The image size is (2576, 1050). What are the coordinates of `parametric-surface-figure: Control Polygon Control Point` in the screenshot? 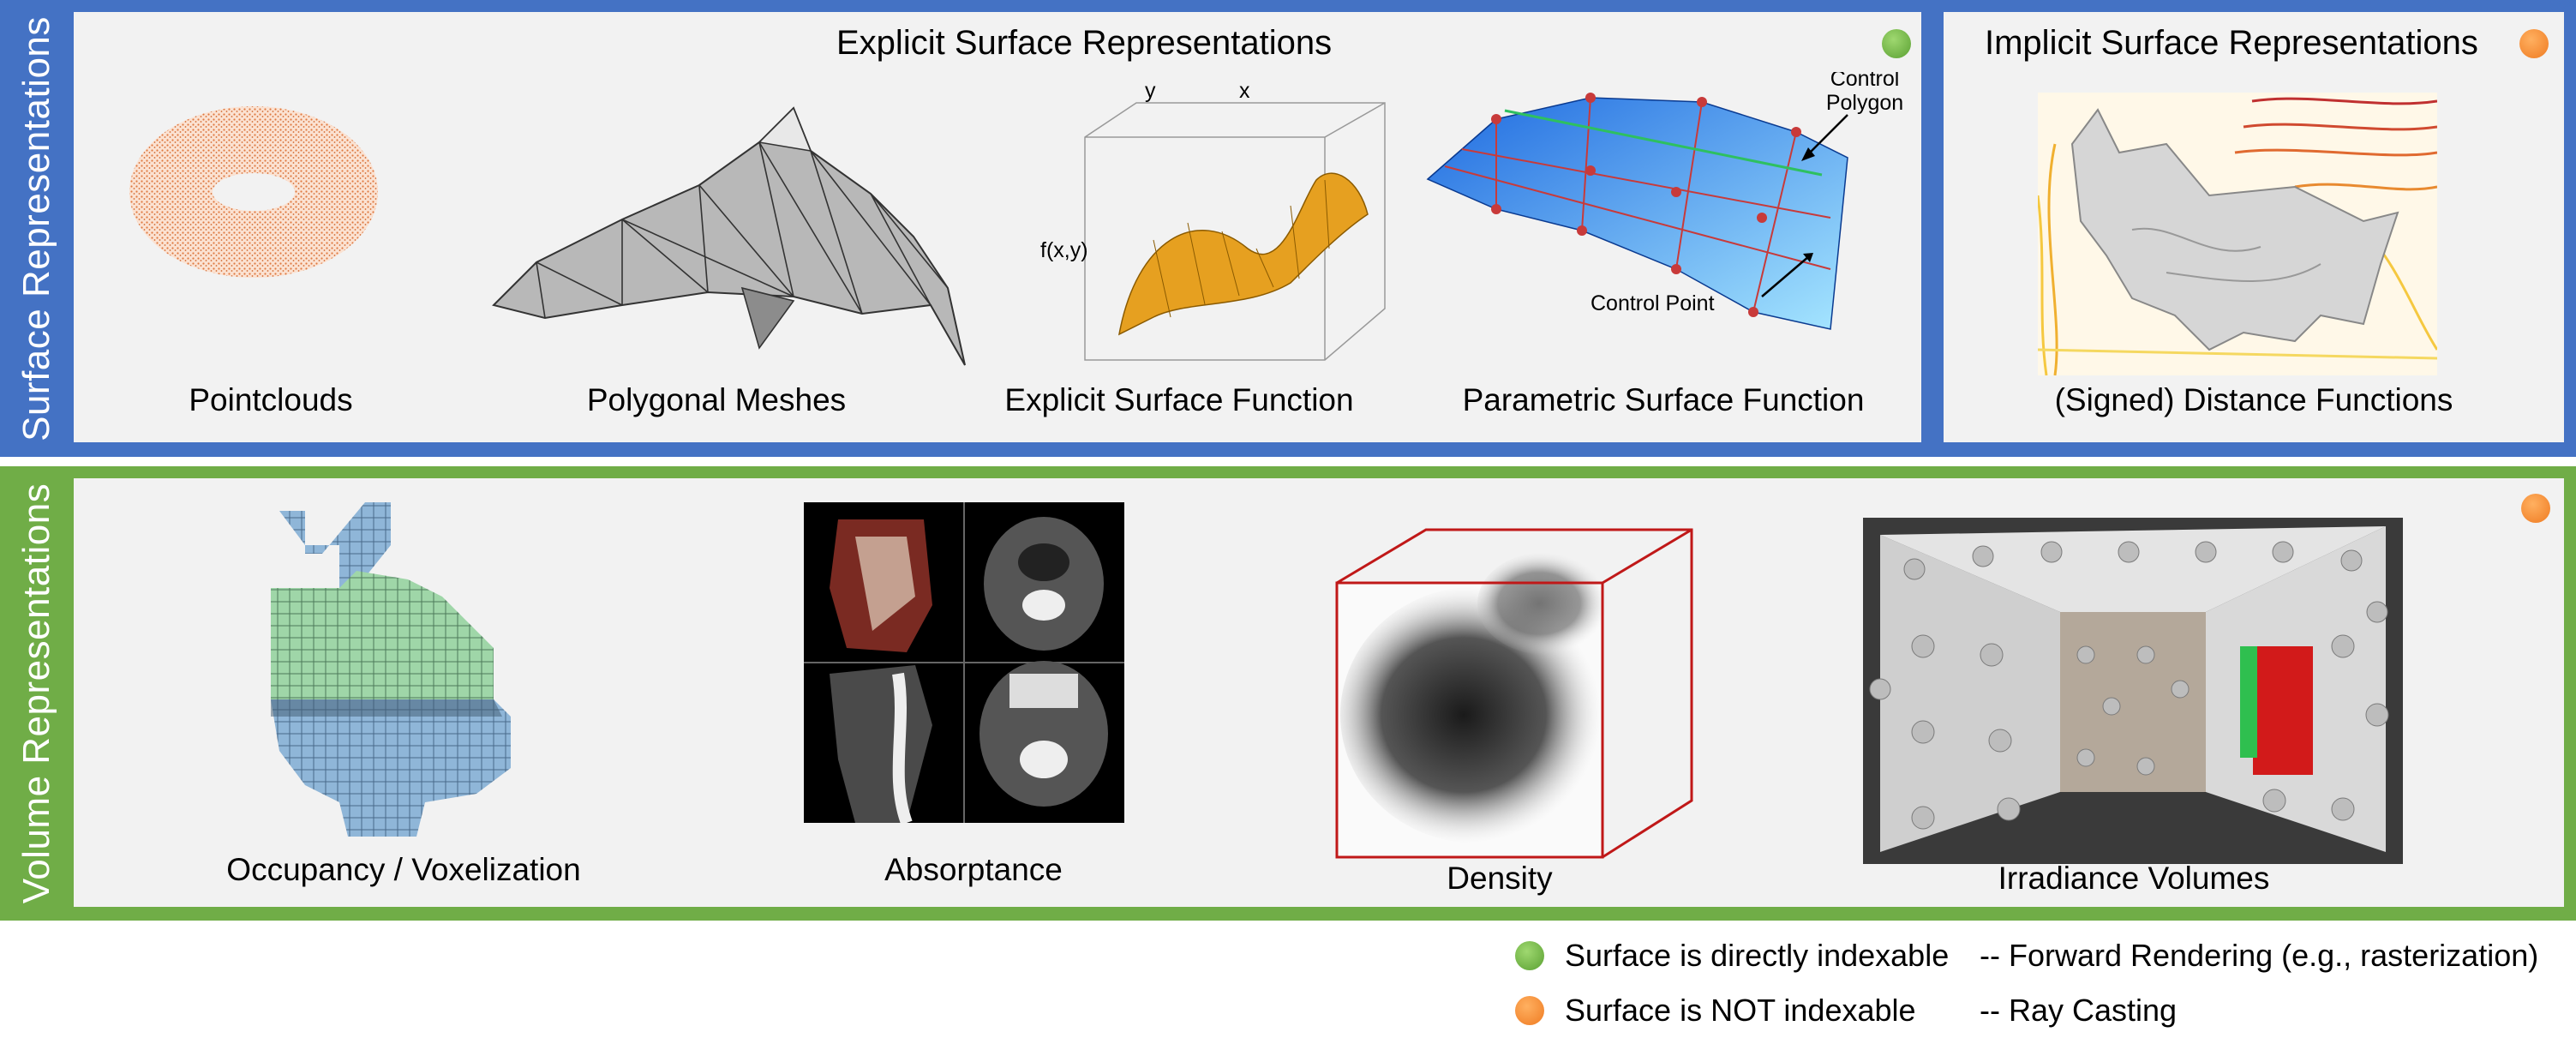 It's located at (1664, 201).